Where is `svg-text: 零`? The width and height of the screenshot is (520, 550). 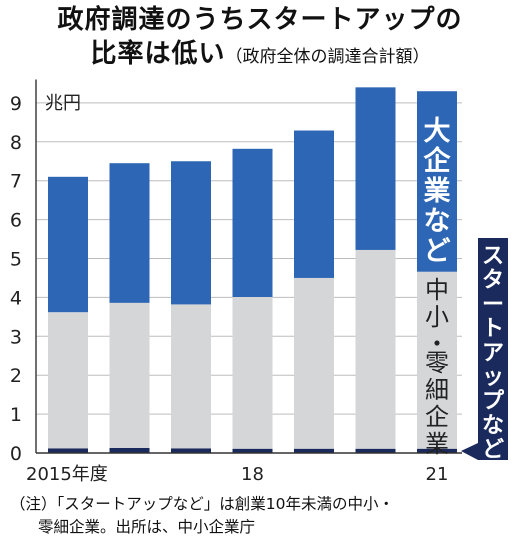
svg-text: 零 is located at coordinates (437, 363).